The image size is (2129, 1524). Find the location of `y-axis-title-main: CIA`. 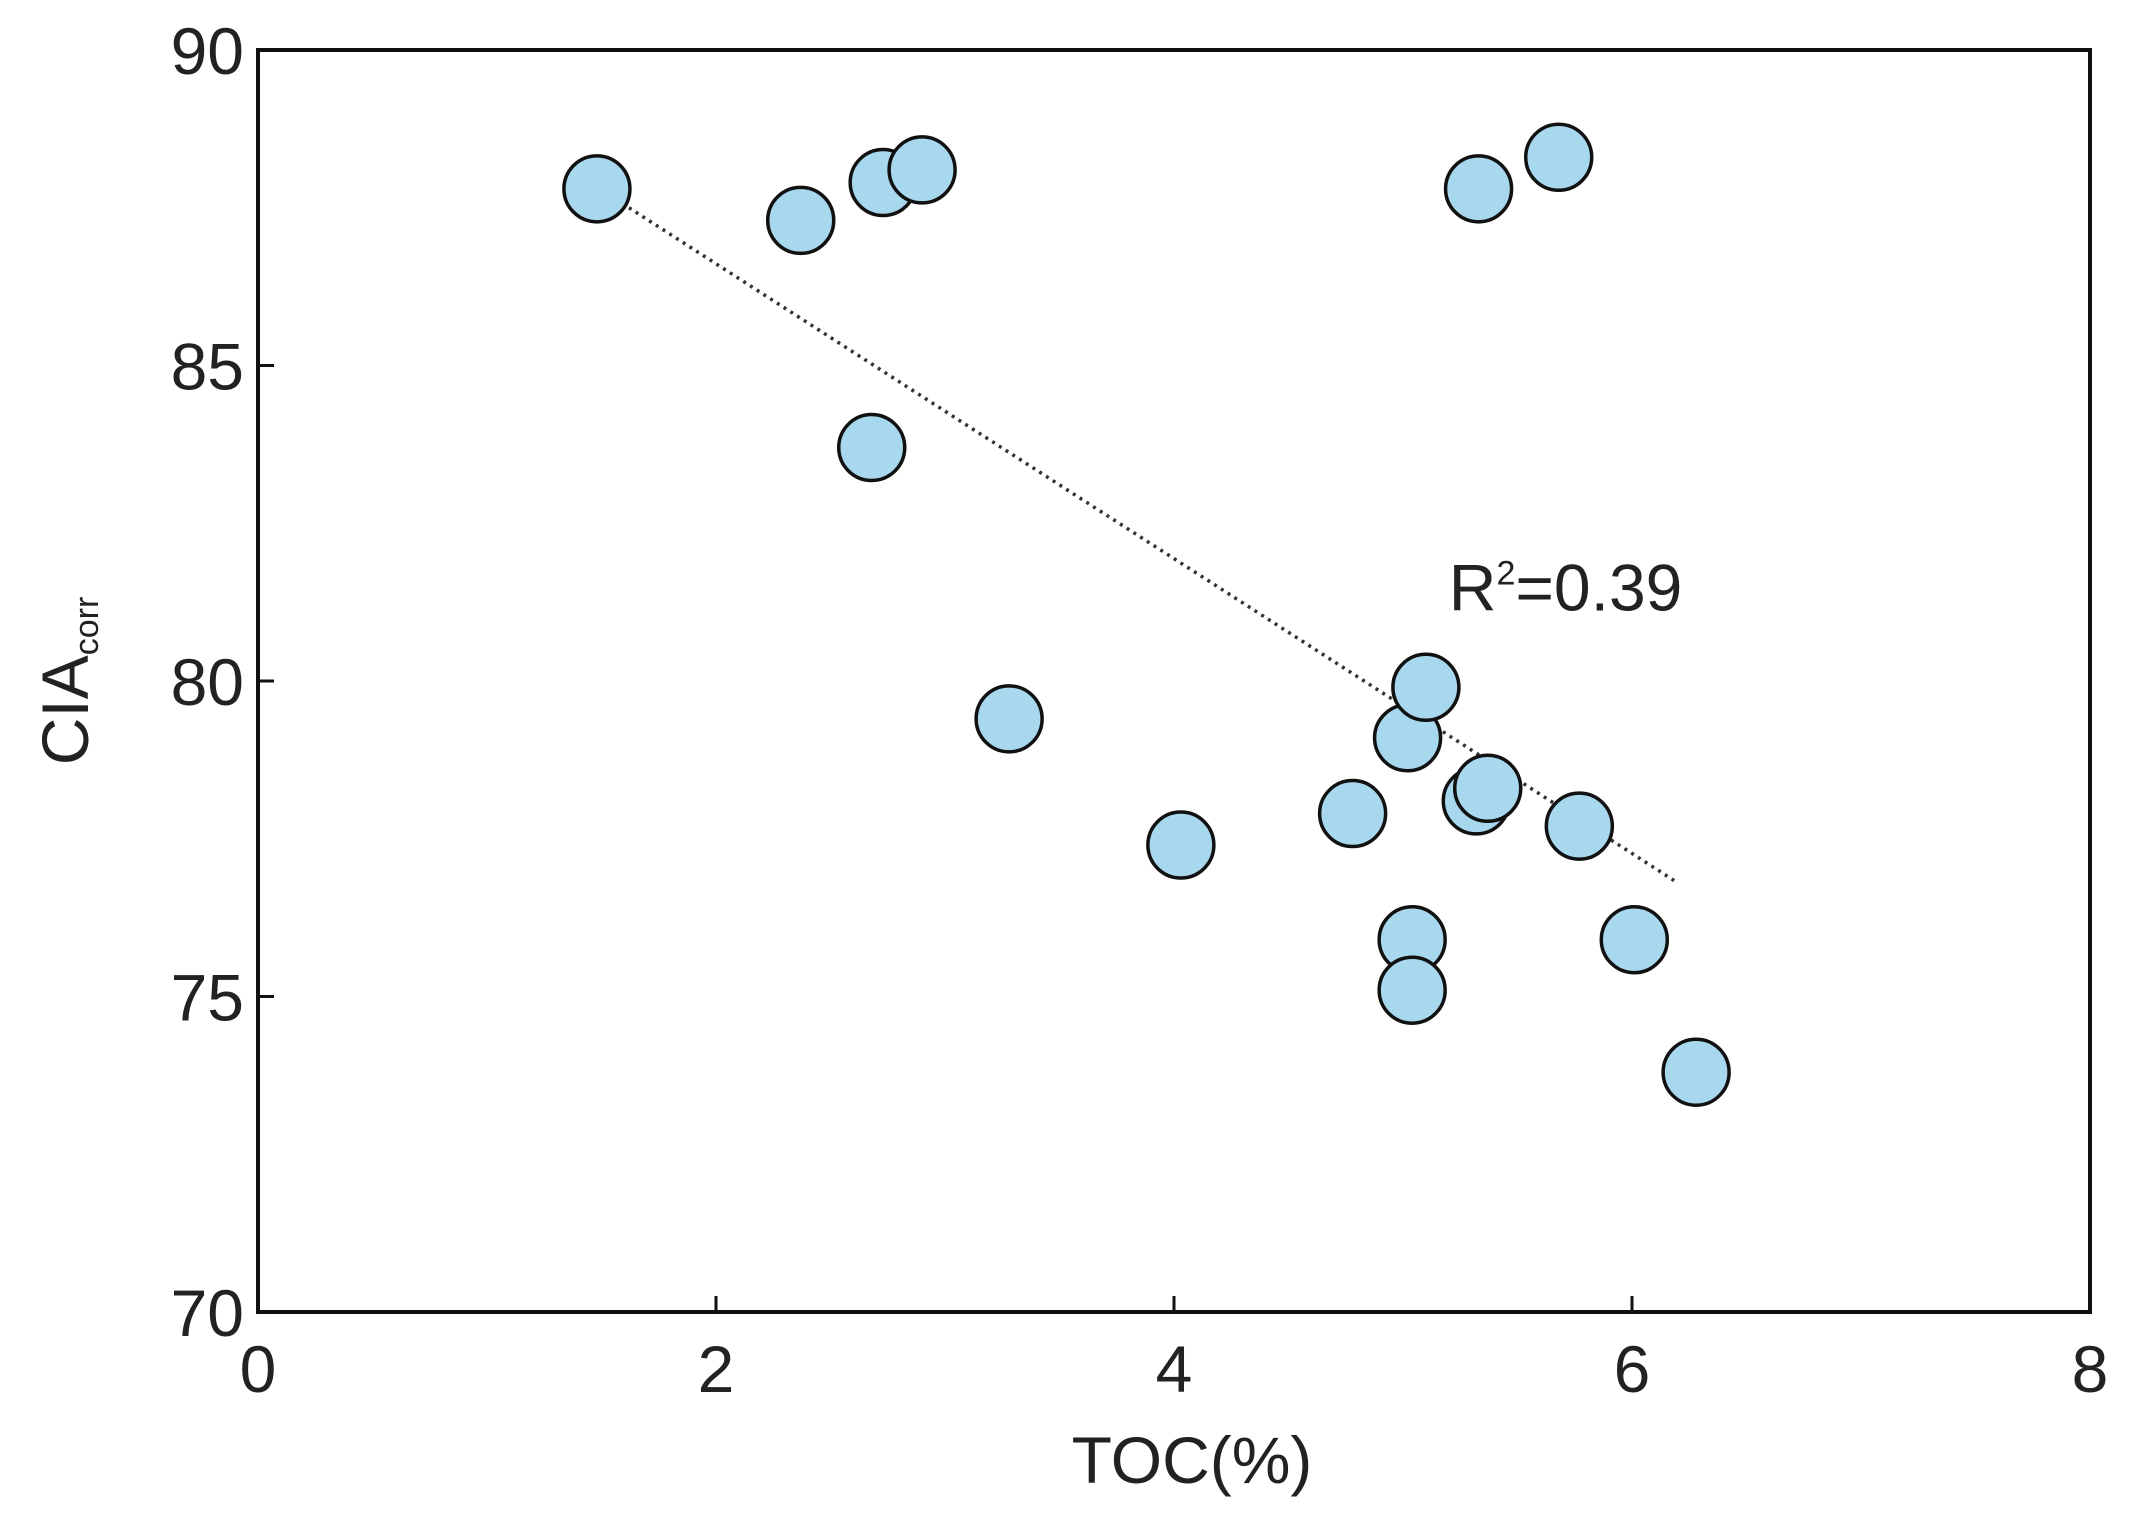

y-axis-title-main: CIA is located at coordinates (65, 710).